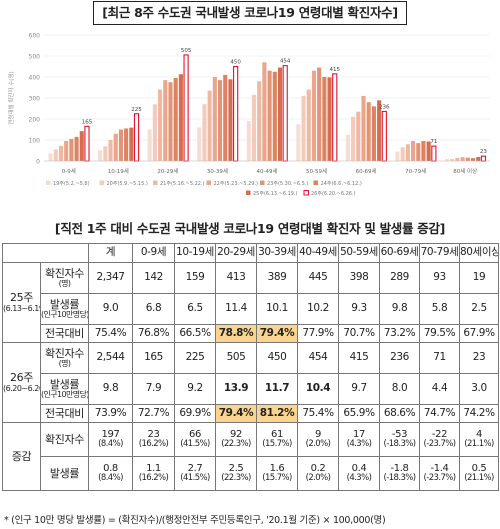 The image size is (500, 529). I want to click on metric-label: 전국대비, so click(64, 413).